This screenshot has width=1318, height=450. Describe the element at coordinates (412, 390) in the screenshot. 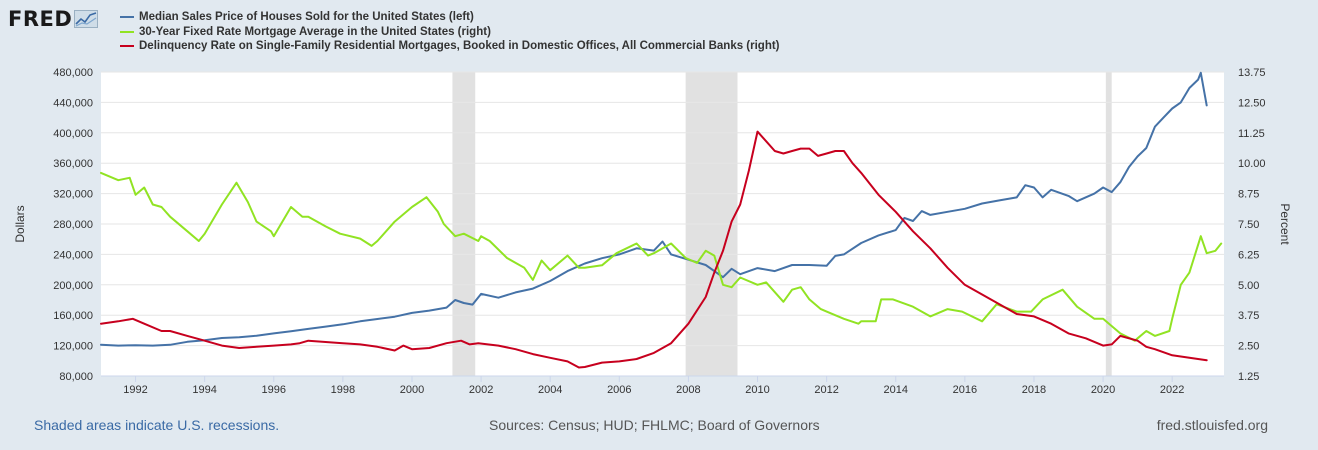

I see `x-tick-label: 2000` at that location.